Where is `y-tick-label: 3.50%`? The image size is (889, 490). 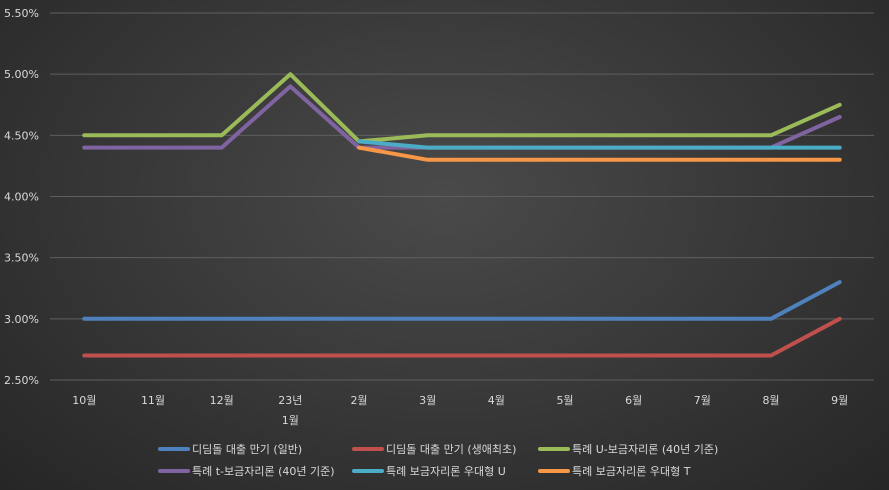
y-tick-label: 3.50% is located at coordinates (21, 258).